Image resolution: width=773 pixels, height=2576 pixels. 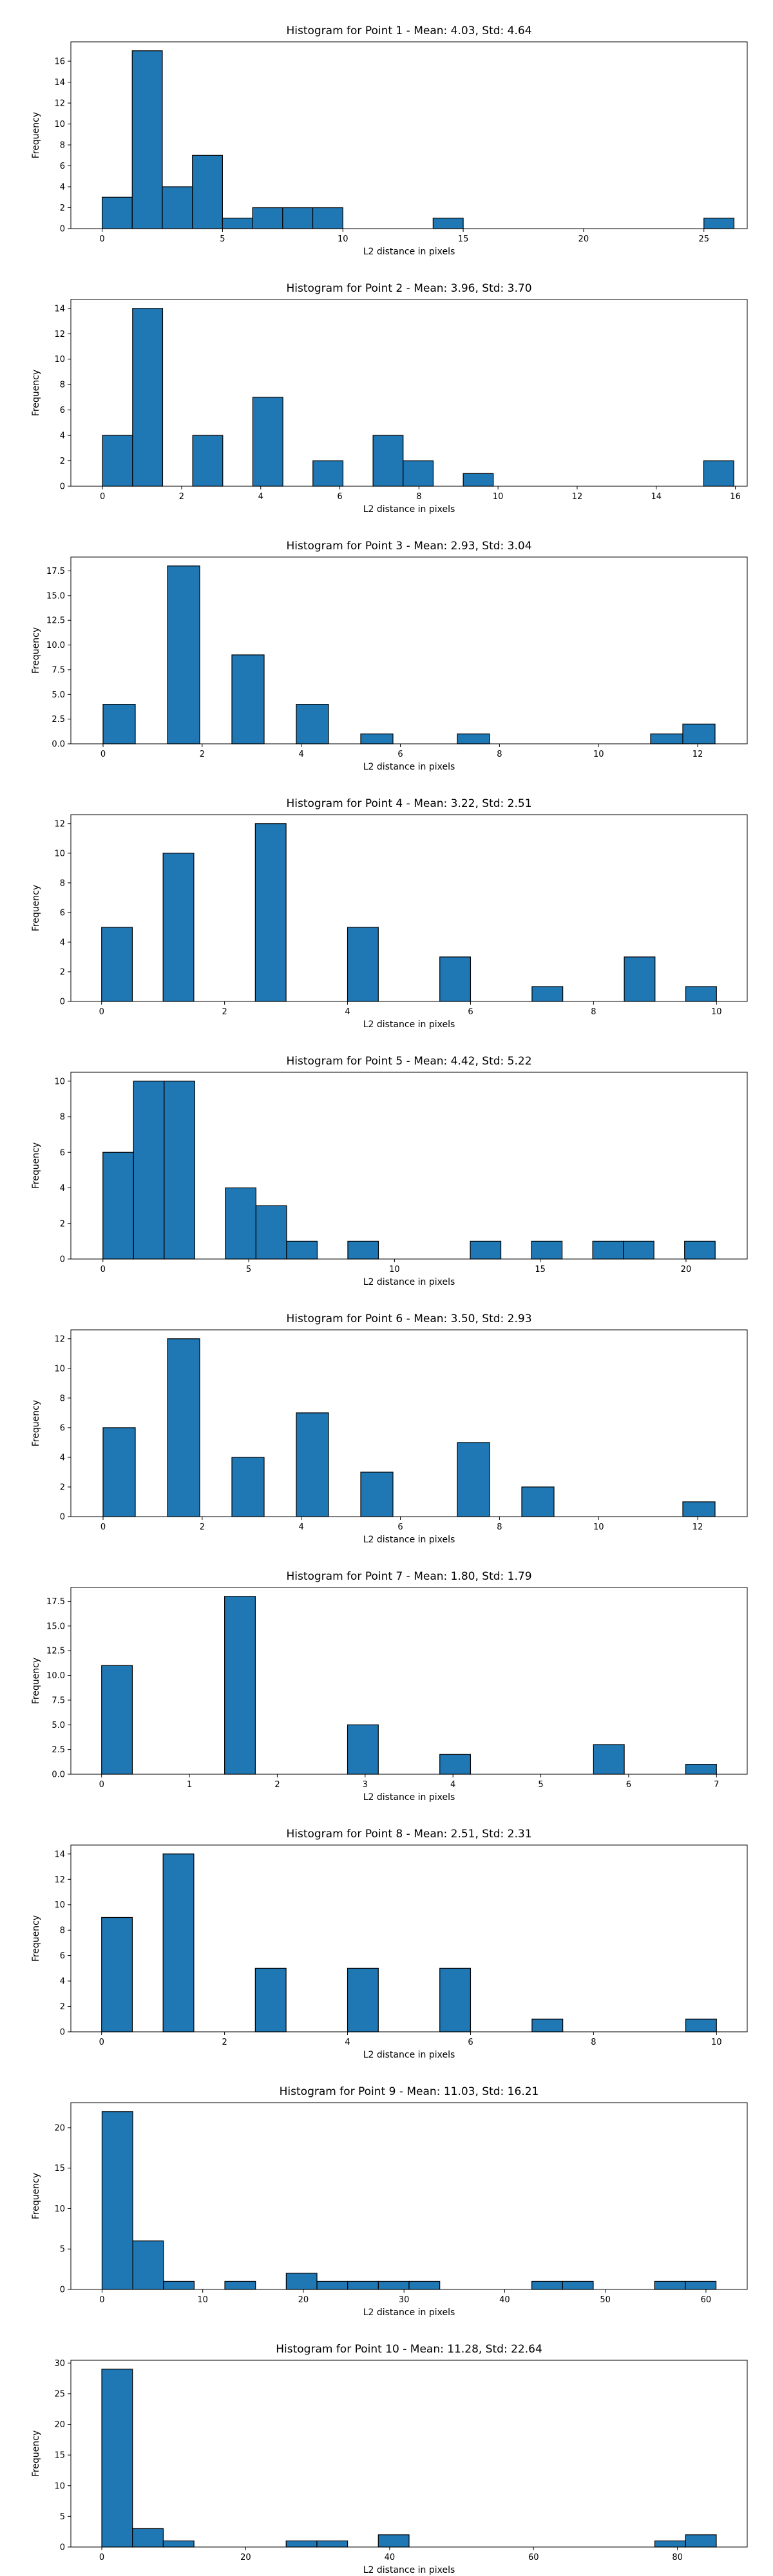 I want to click on y-tick-label: 14, so click(x=59, y=83).